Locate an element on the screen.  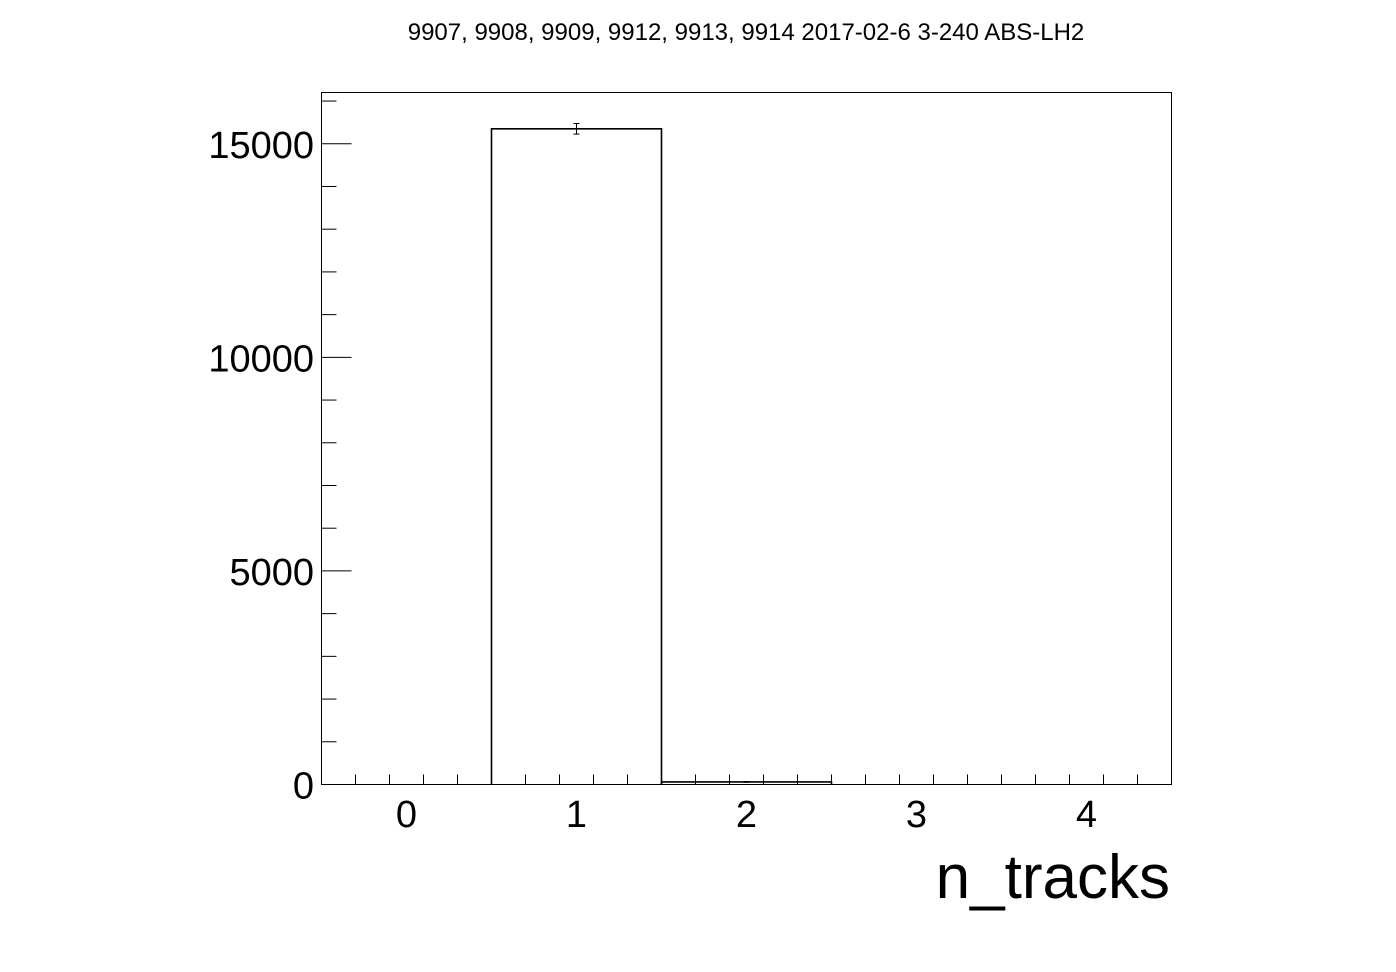
x-tick-label: 2 is located at coordinates (746, 815).